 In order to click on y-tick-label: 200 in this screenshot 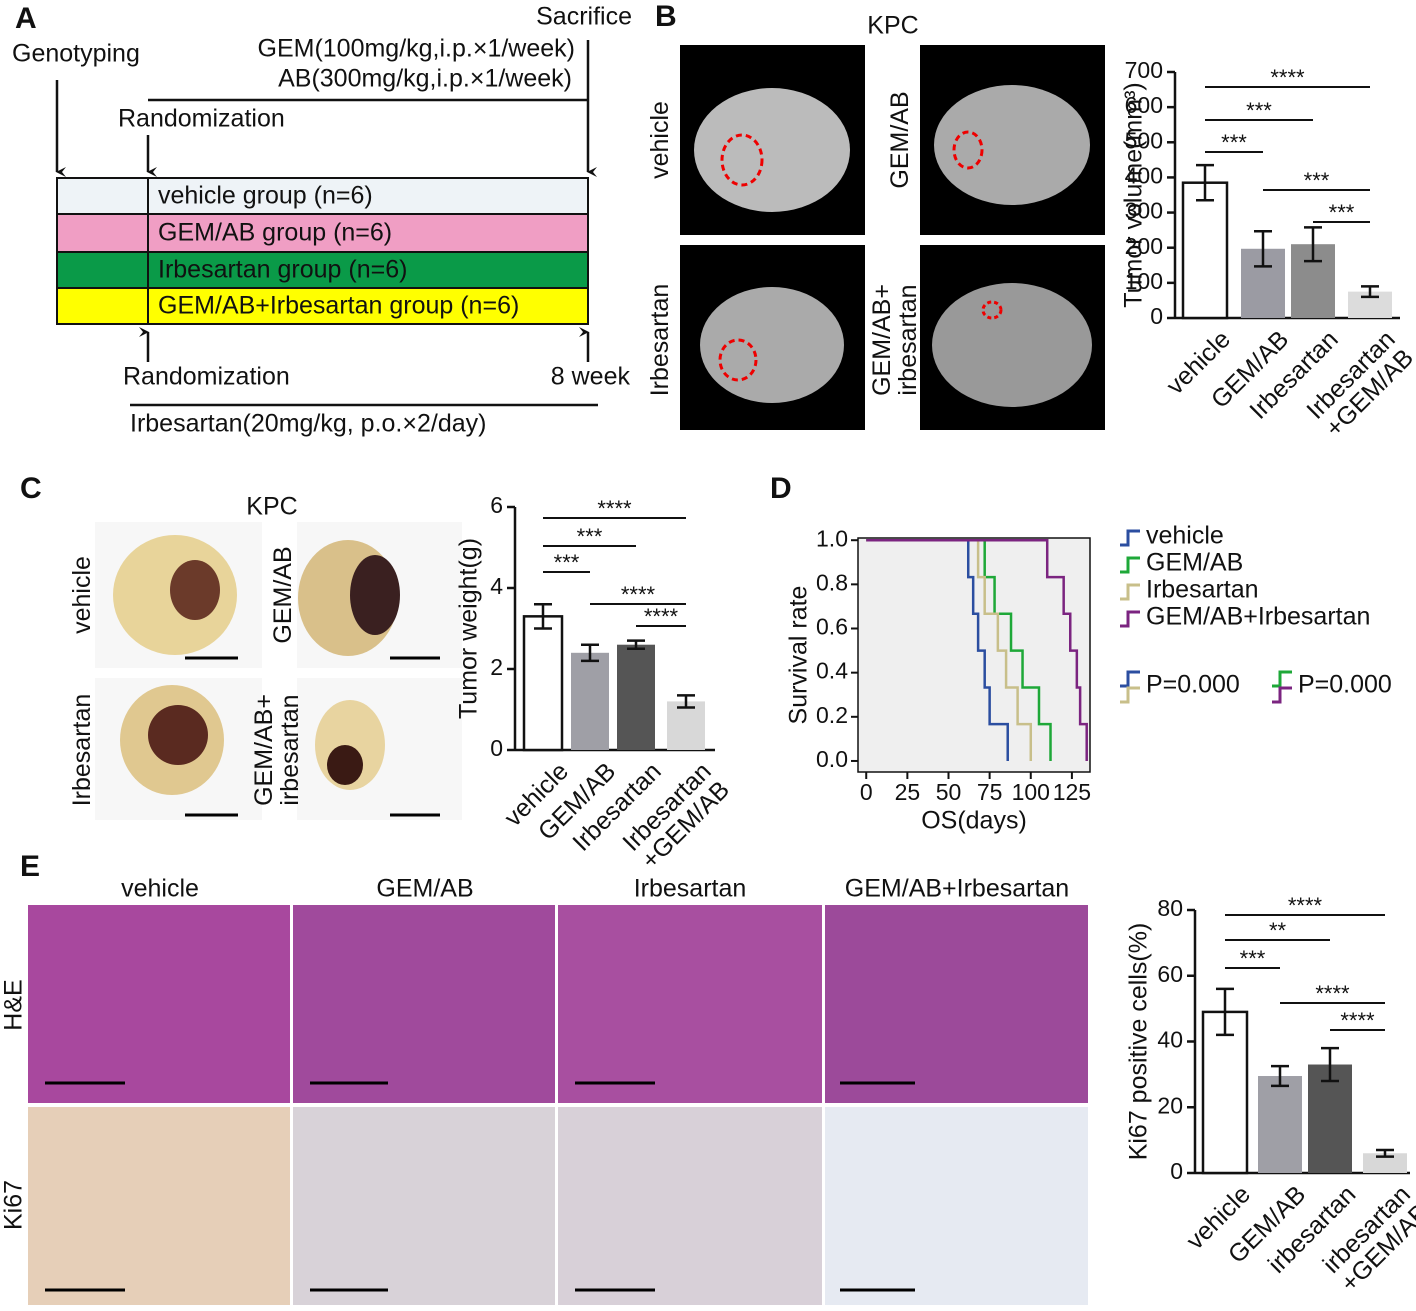, I will do `click(1144, 246)`.